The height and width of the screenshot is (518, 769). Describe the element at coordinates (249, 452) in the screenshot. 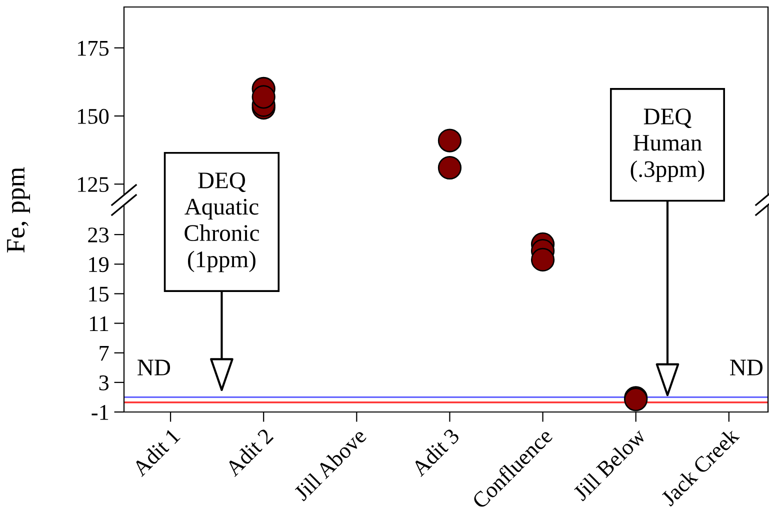

I see `x-tick-label: Adit 2` at that location.